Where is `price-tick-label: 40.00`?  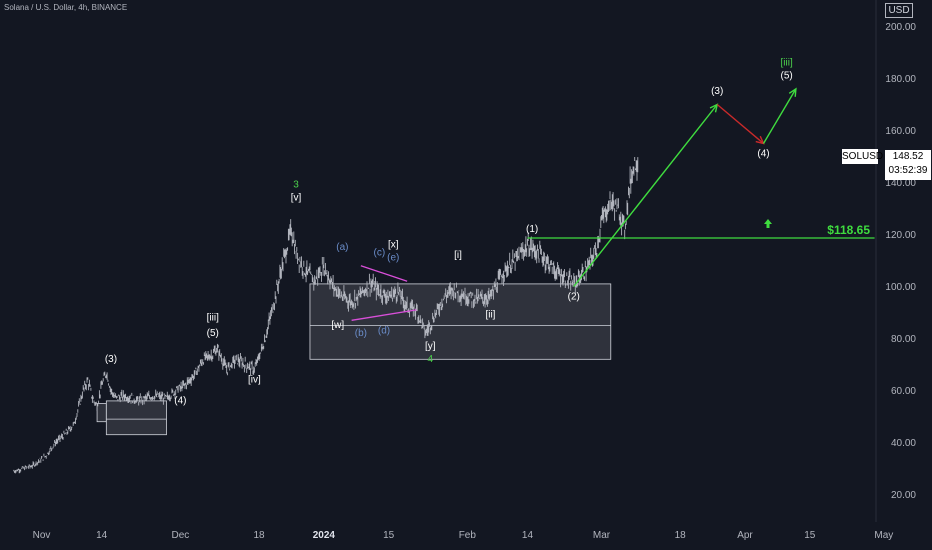
price-tick-label: 40.00 is located at coordinates (903, 443).